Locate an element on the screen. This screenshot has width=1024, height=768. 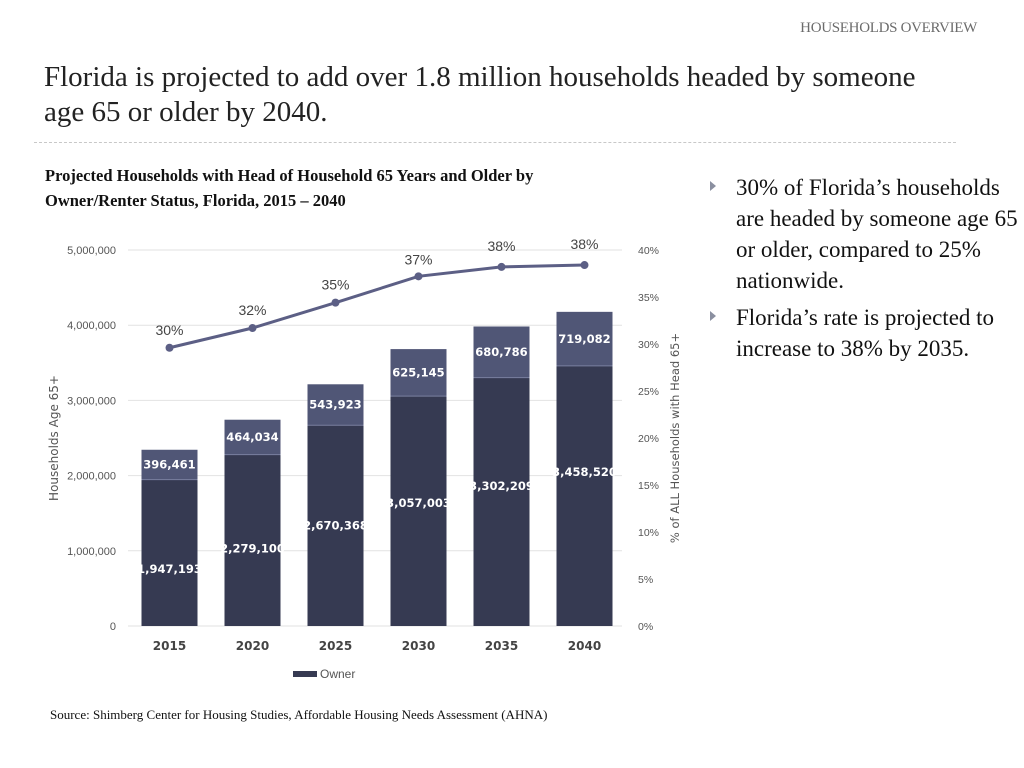
y-tick-label: 2,000,000 is located at coordinates (91, 477).